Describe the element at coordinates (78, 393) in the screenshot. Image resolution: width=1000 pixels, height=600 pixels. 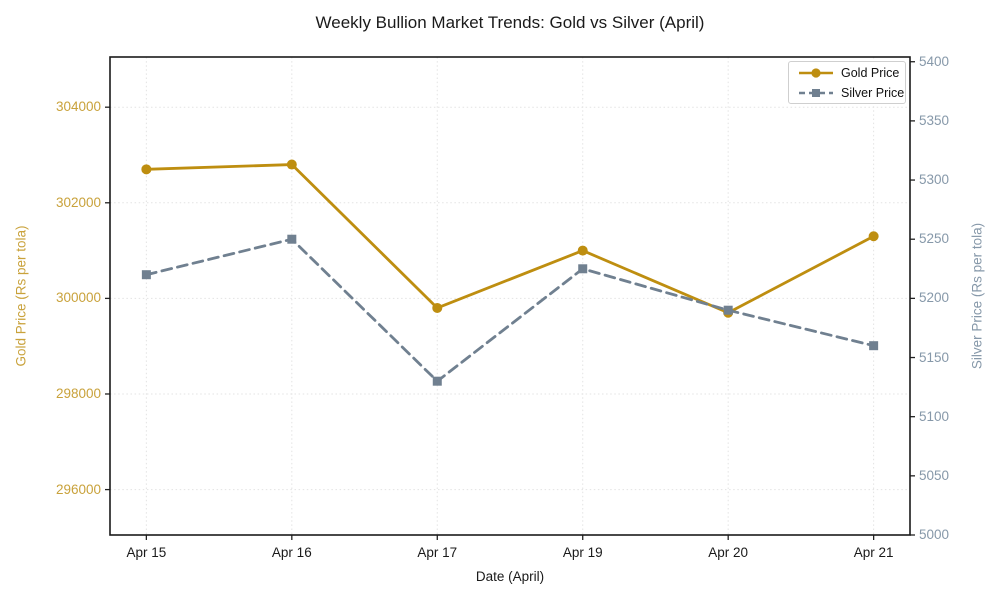
I see `y-left-tick-label: 298000` at that location.